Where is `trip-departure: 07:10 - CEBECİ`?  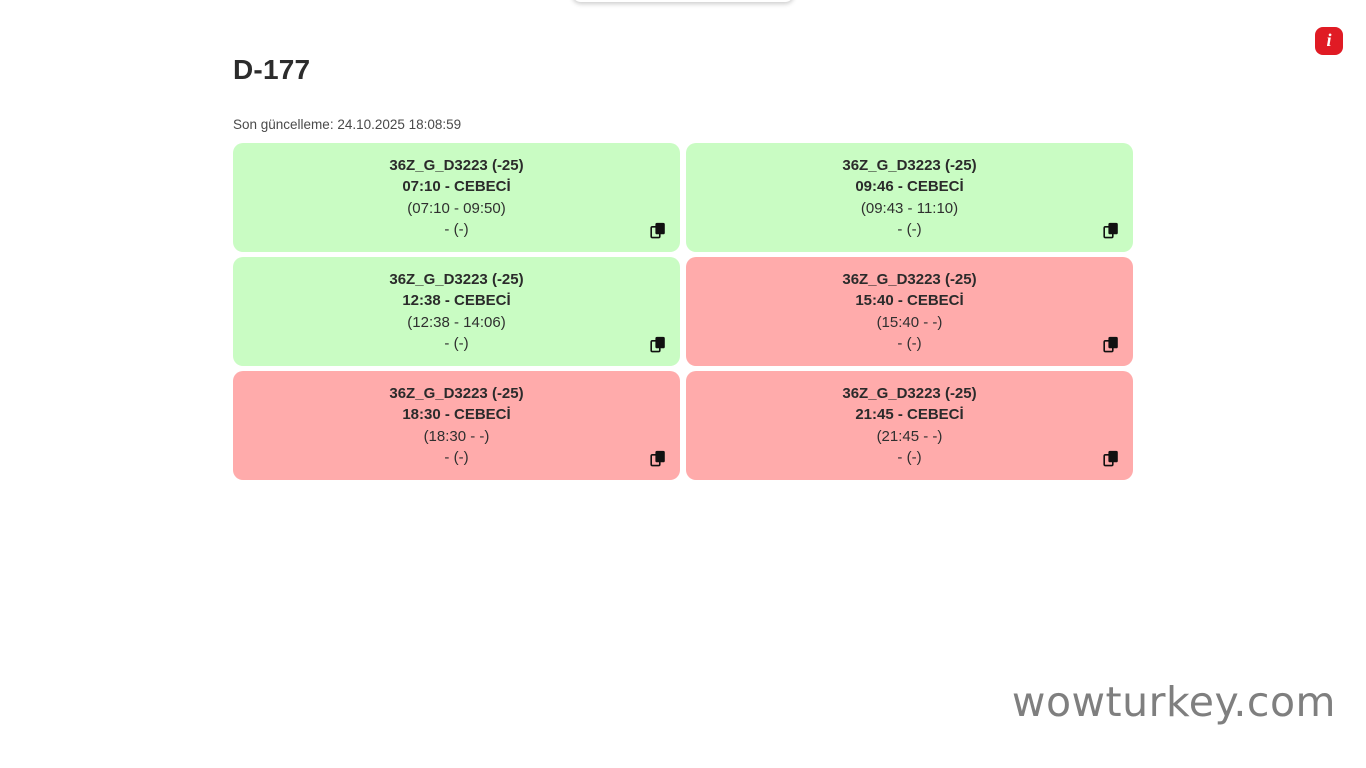
trip-departure: 07:10 - CEBECİ is located at coordinates (456, 186).